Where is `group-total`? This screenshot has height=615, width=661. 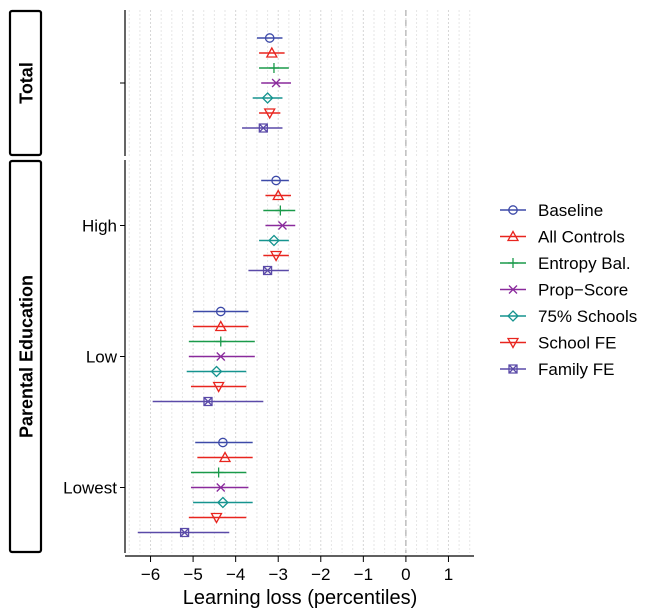 group-total is located at coordinates (205, 83).